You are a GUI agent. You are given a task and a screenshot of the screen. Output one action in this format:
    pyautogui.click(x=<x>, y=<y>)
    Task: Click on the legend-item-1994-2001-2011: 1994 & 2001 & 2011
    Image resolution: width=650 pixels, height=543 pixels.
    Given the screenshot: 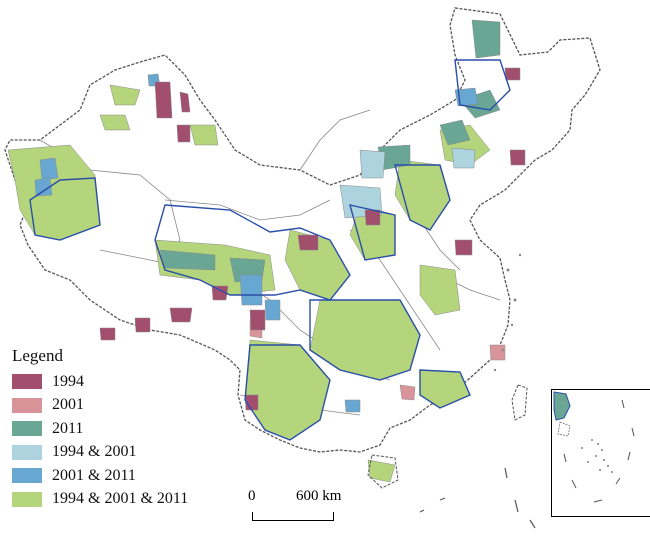 What is the action you would take?
    pyautogui.click(x=132, y=500)
    